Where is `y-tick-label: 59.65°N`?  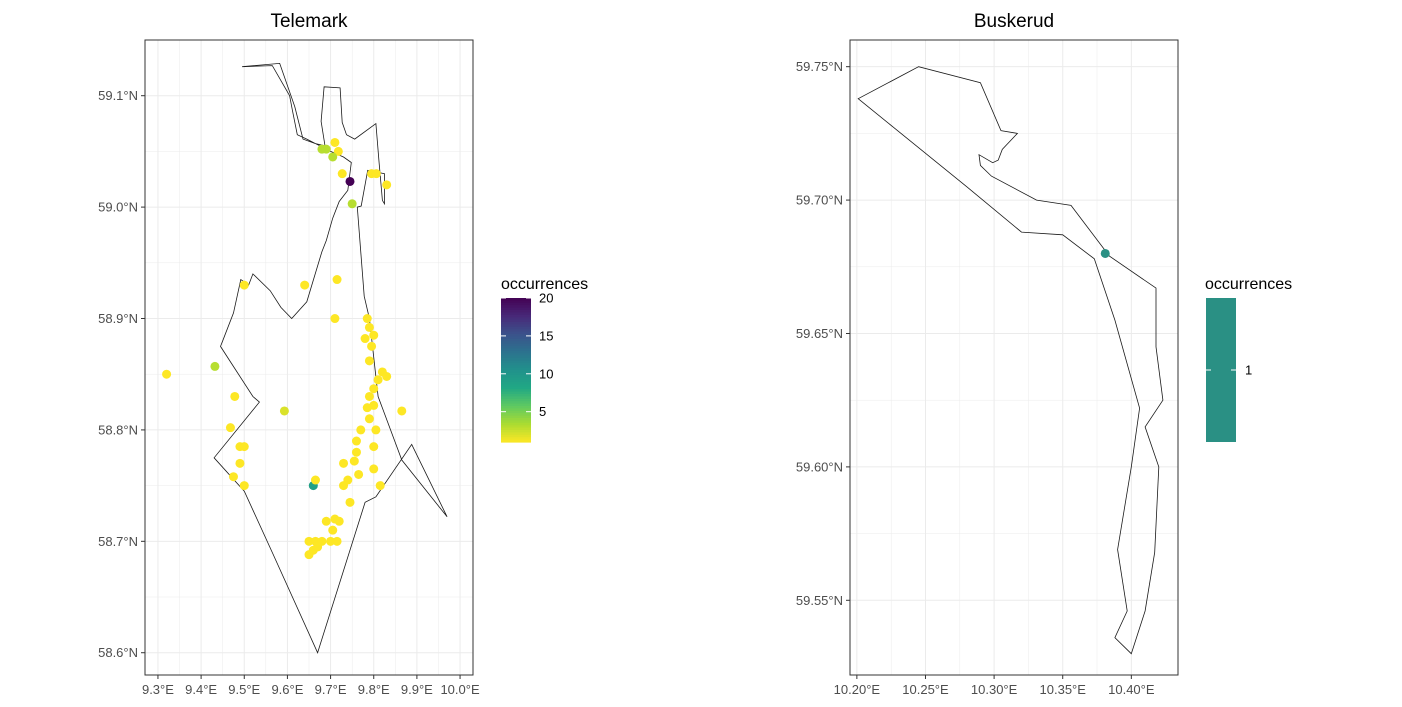
y-tick-label: 59.65°N is located at coordinates (819, 333).